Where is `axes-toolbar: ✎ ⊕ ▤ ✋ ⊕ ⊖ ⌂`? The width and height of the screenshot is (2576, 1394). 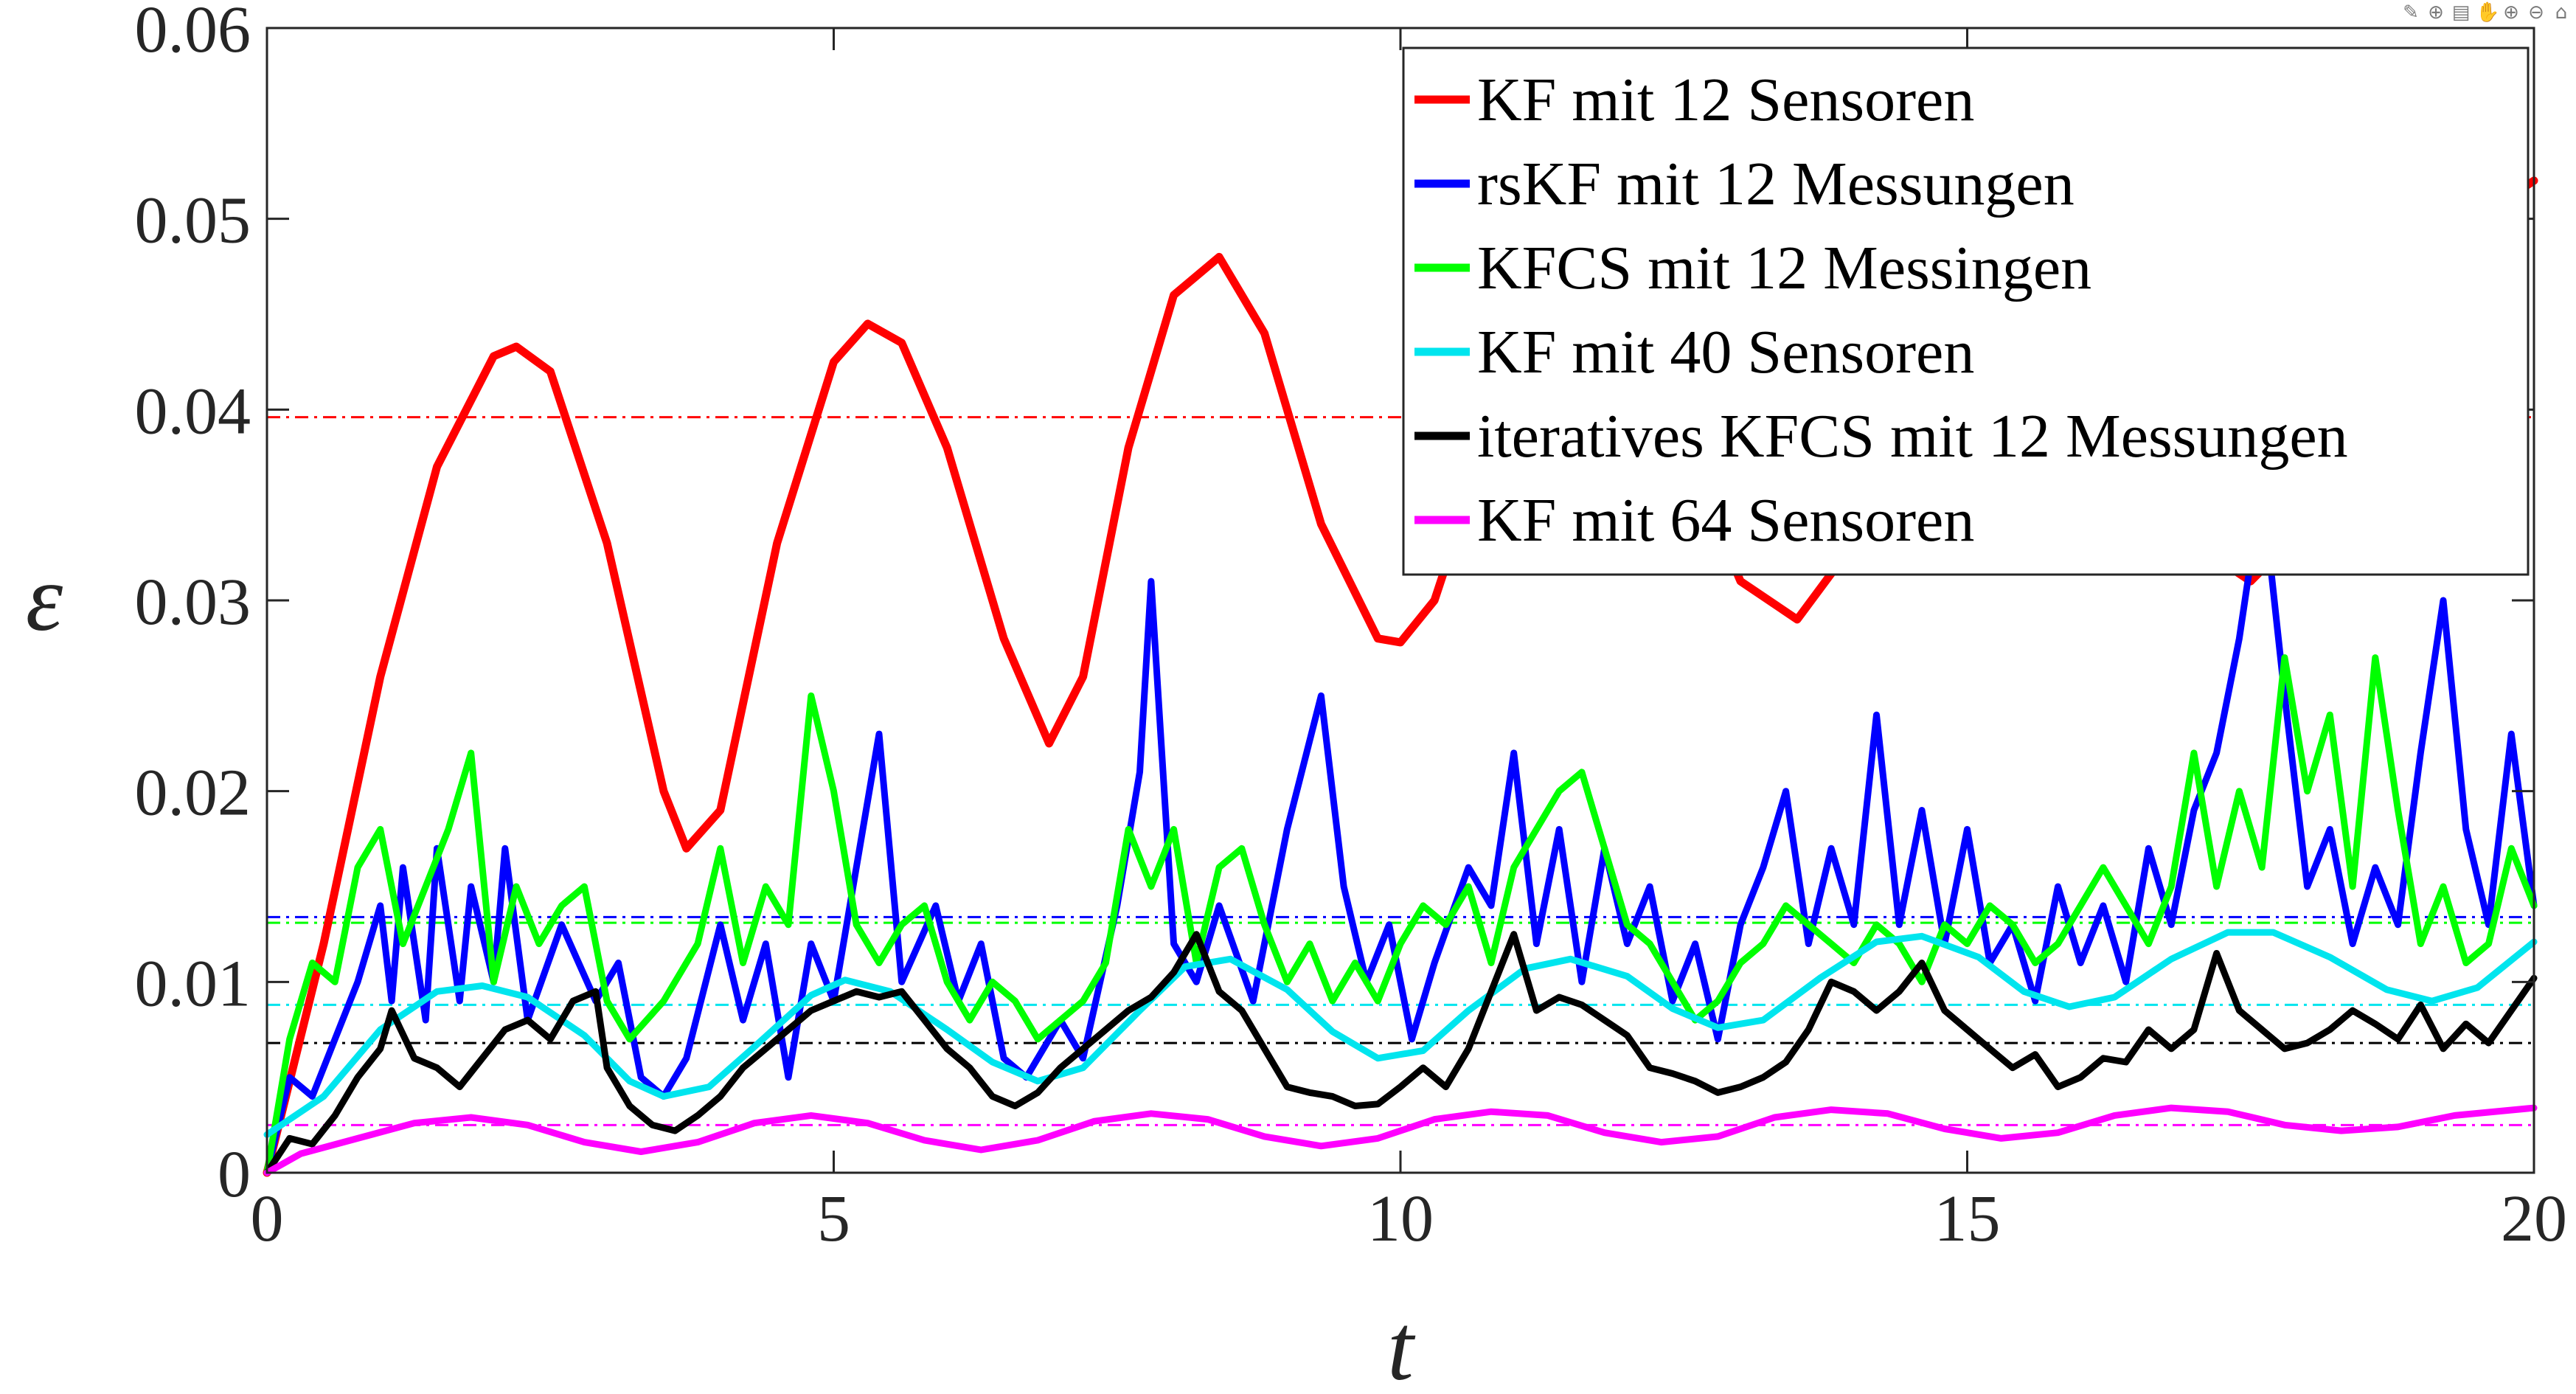
axes-toolbar: ✎ ⊕ ▤ ✋ ⊕ ⊖ ⌂ is located at coordinates (2486, 12).